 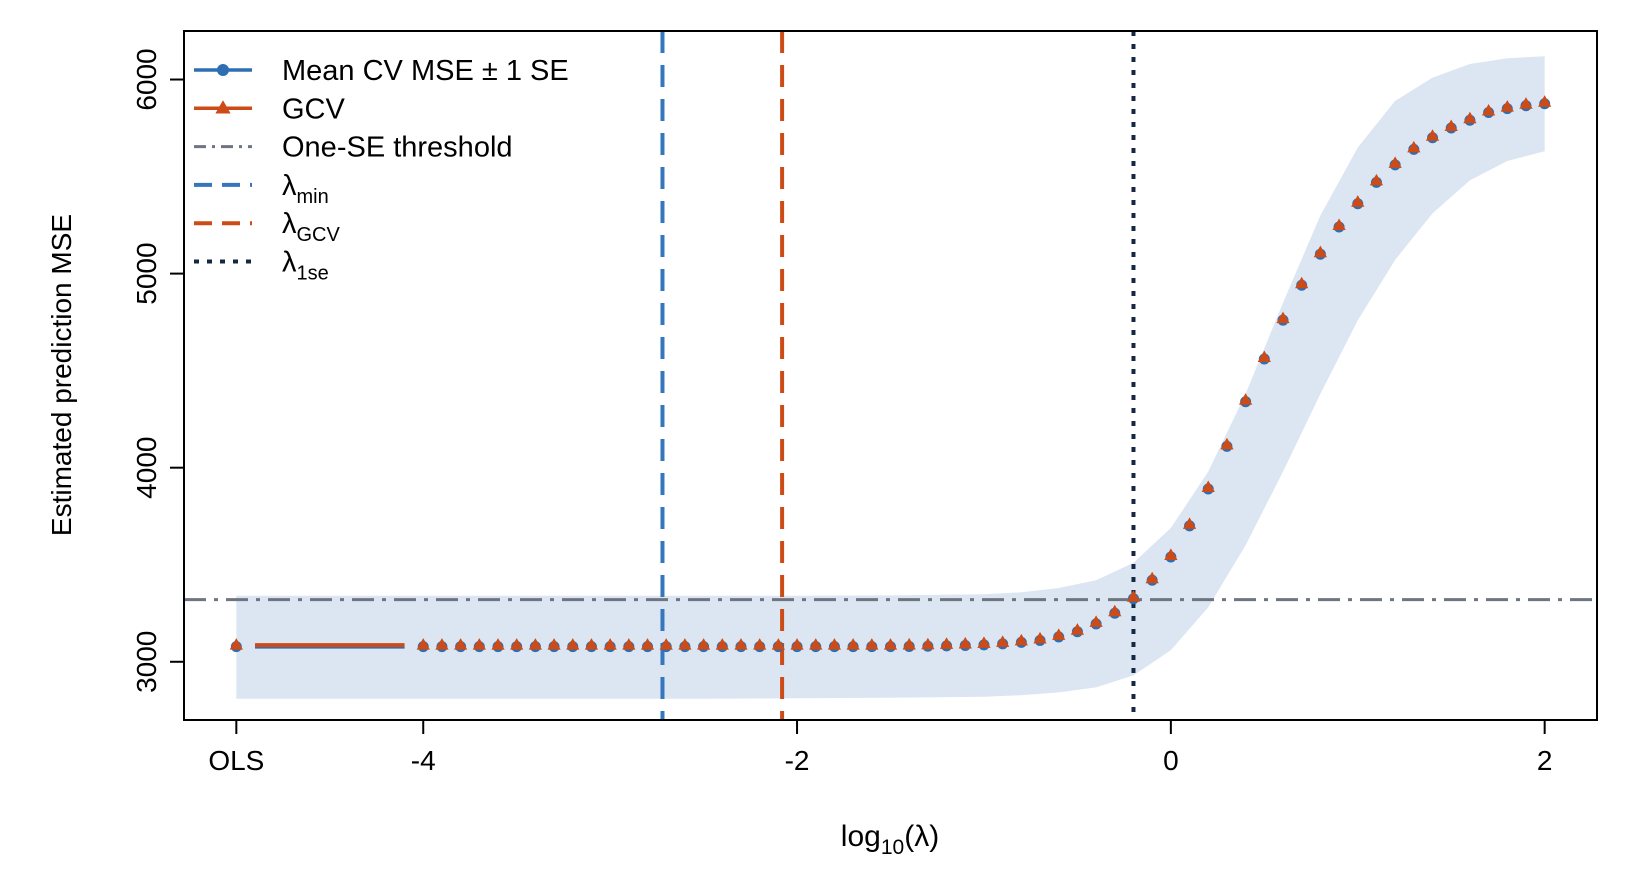 I want to click on legend-label: GCV, so click(x=314, y=109).